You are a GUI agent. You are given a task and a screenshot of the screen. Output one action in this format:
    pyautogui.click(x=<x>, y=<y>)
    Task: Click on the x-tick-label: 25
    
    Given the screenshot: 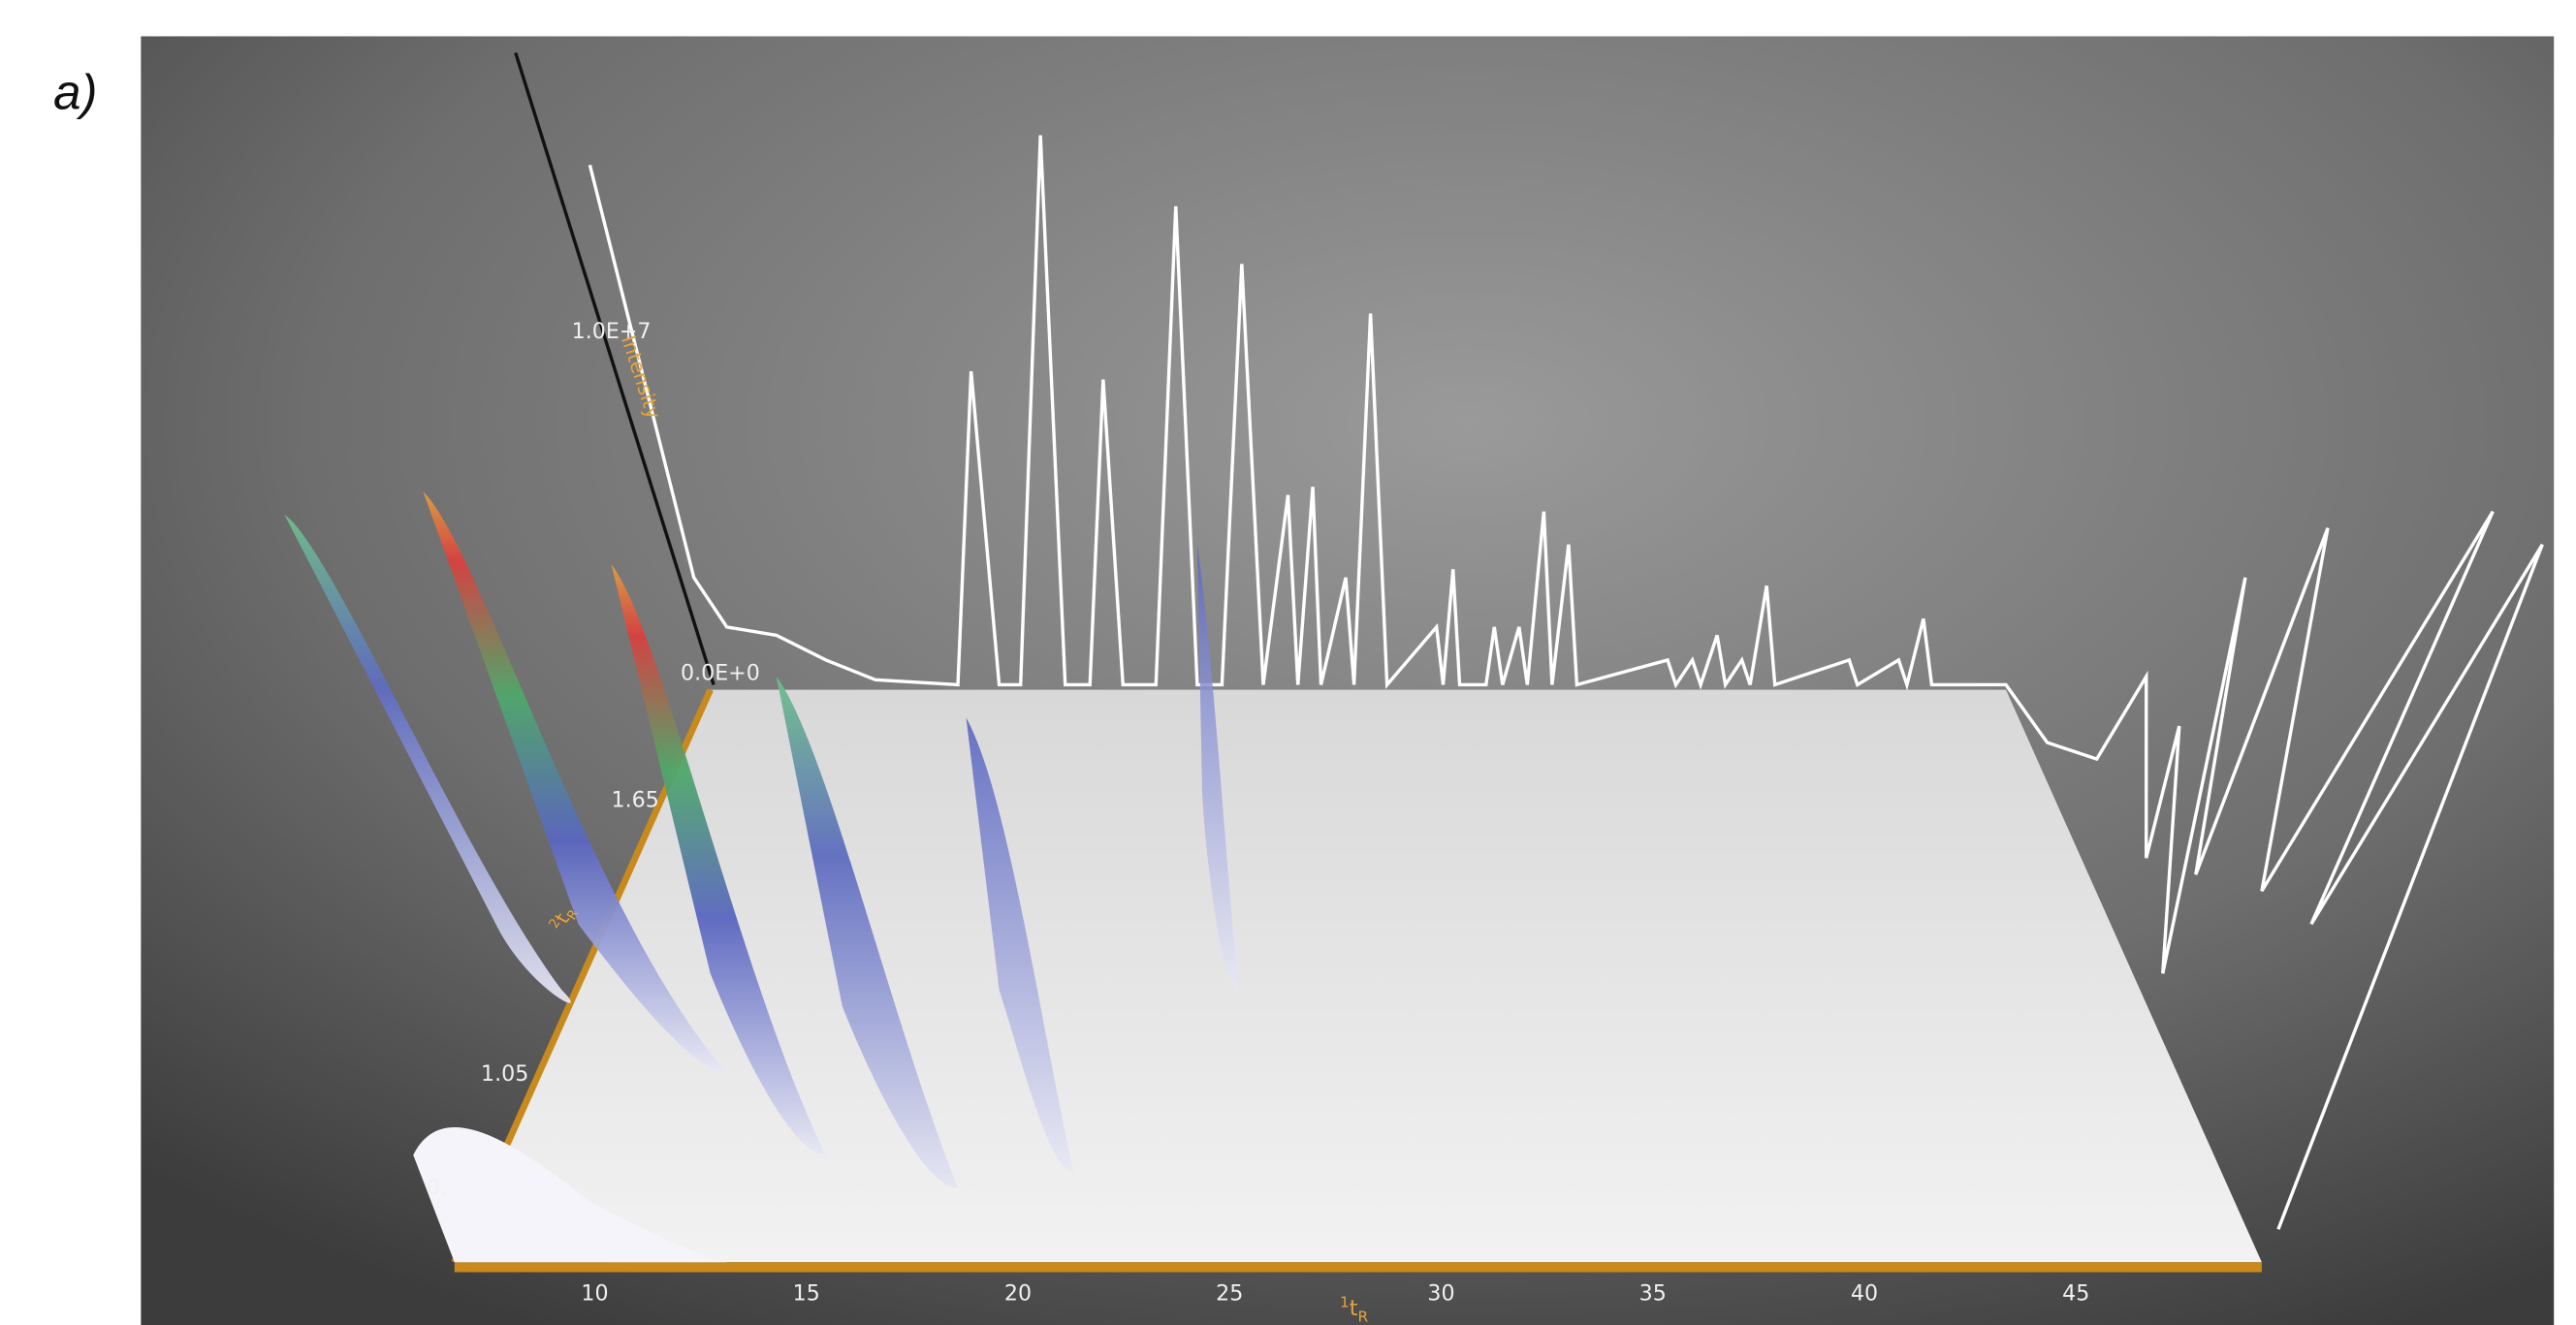 What is the action you would take?
    pyautogui.click(x=1229, y=1293)
    